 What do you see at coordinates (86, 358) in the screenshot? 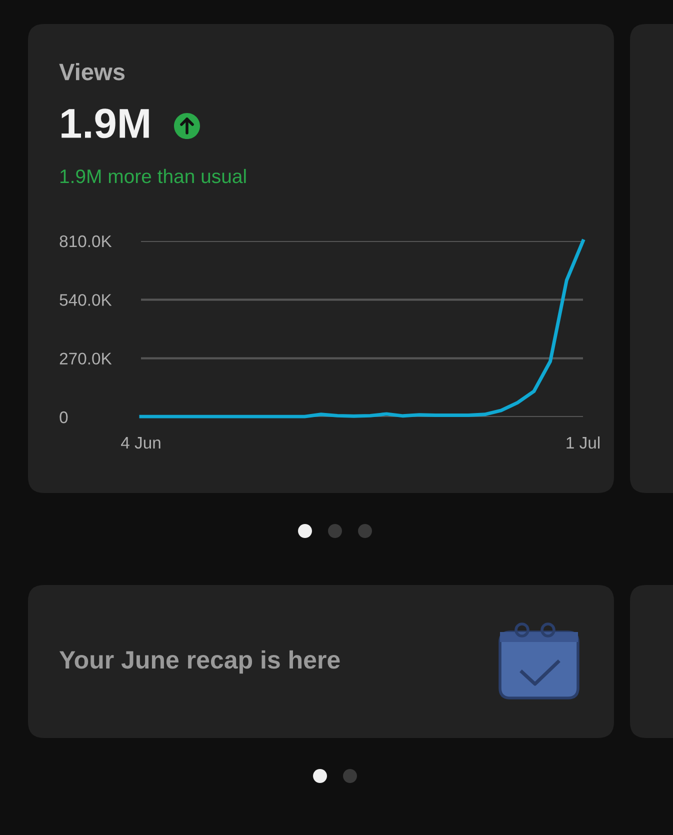
I see `y-tick-label: 270.0K` at bounding box center [86, 358].